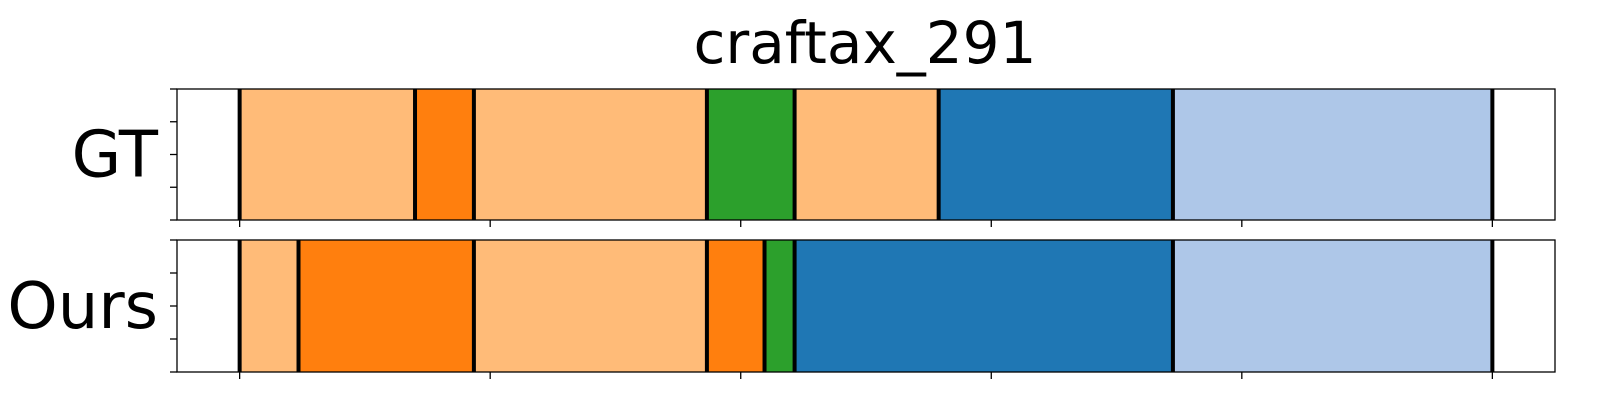 The image size is (1600, 400). I want to click on chart-title: craftax_291, so click(865, 43).